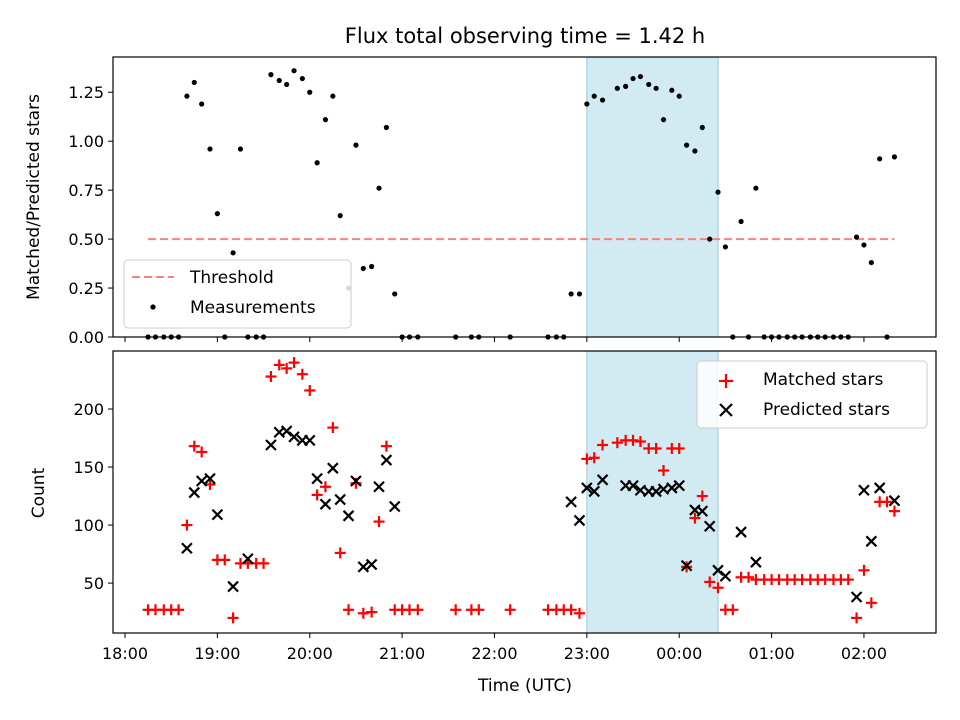 The width and height of the screenshot is (960, 720). What do you see at coordinates (237, 294) in the screenshot?
I see `top-legend: Threshold Measurements` at bounding box center [237, 294].